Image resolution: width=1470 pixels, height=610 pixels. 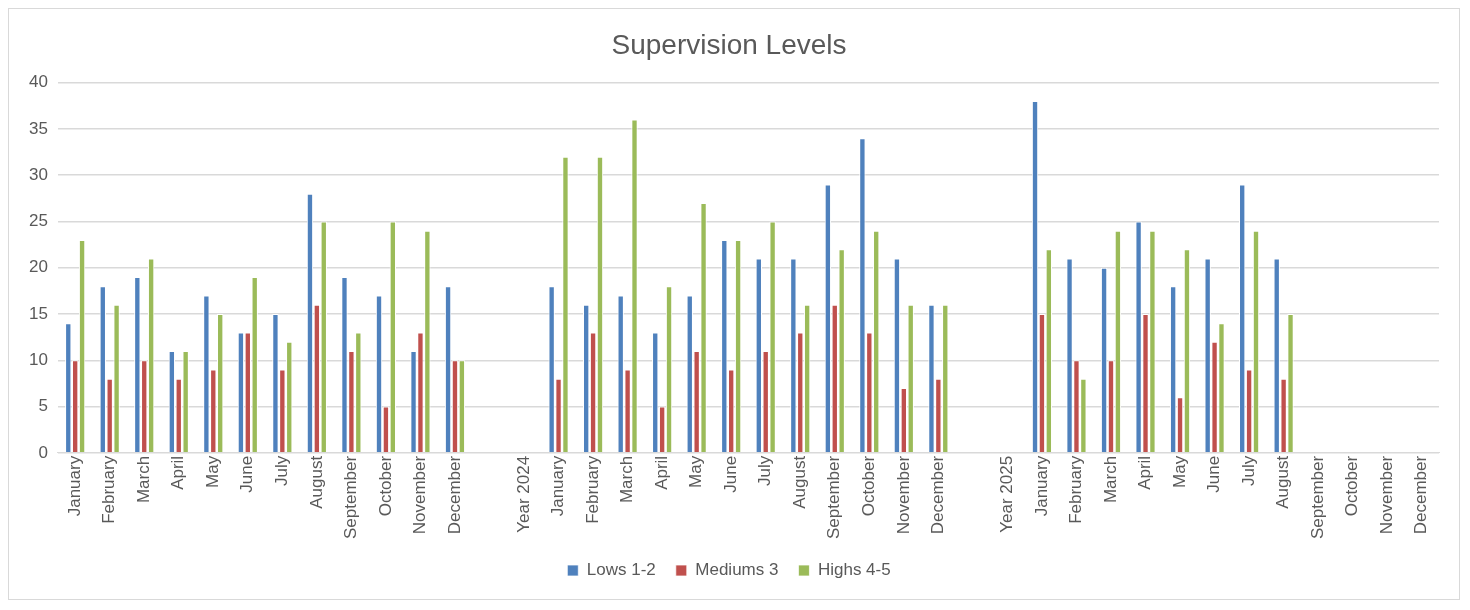 I want to click on y-tick-label: 0, so click(x=43, y=452).